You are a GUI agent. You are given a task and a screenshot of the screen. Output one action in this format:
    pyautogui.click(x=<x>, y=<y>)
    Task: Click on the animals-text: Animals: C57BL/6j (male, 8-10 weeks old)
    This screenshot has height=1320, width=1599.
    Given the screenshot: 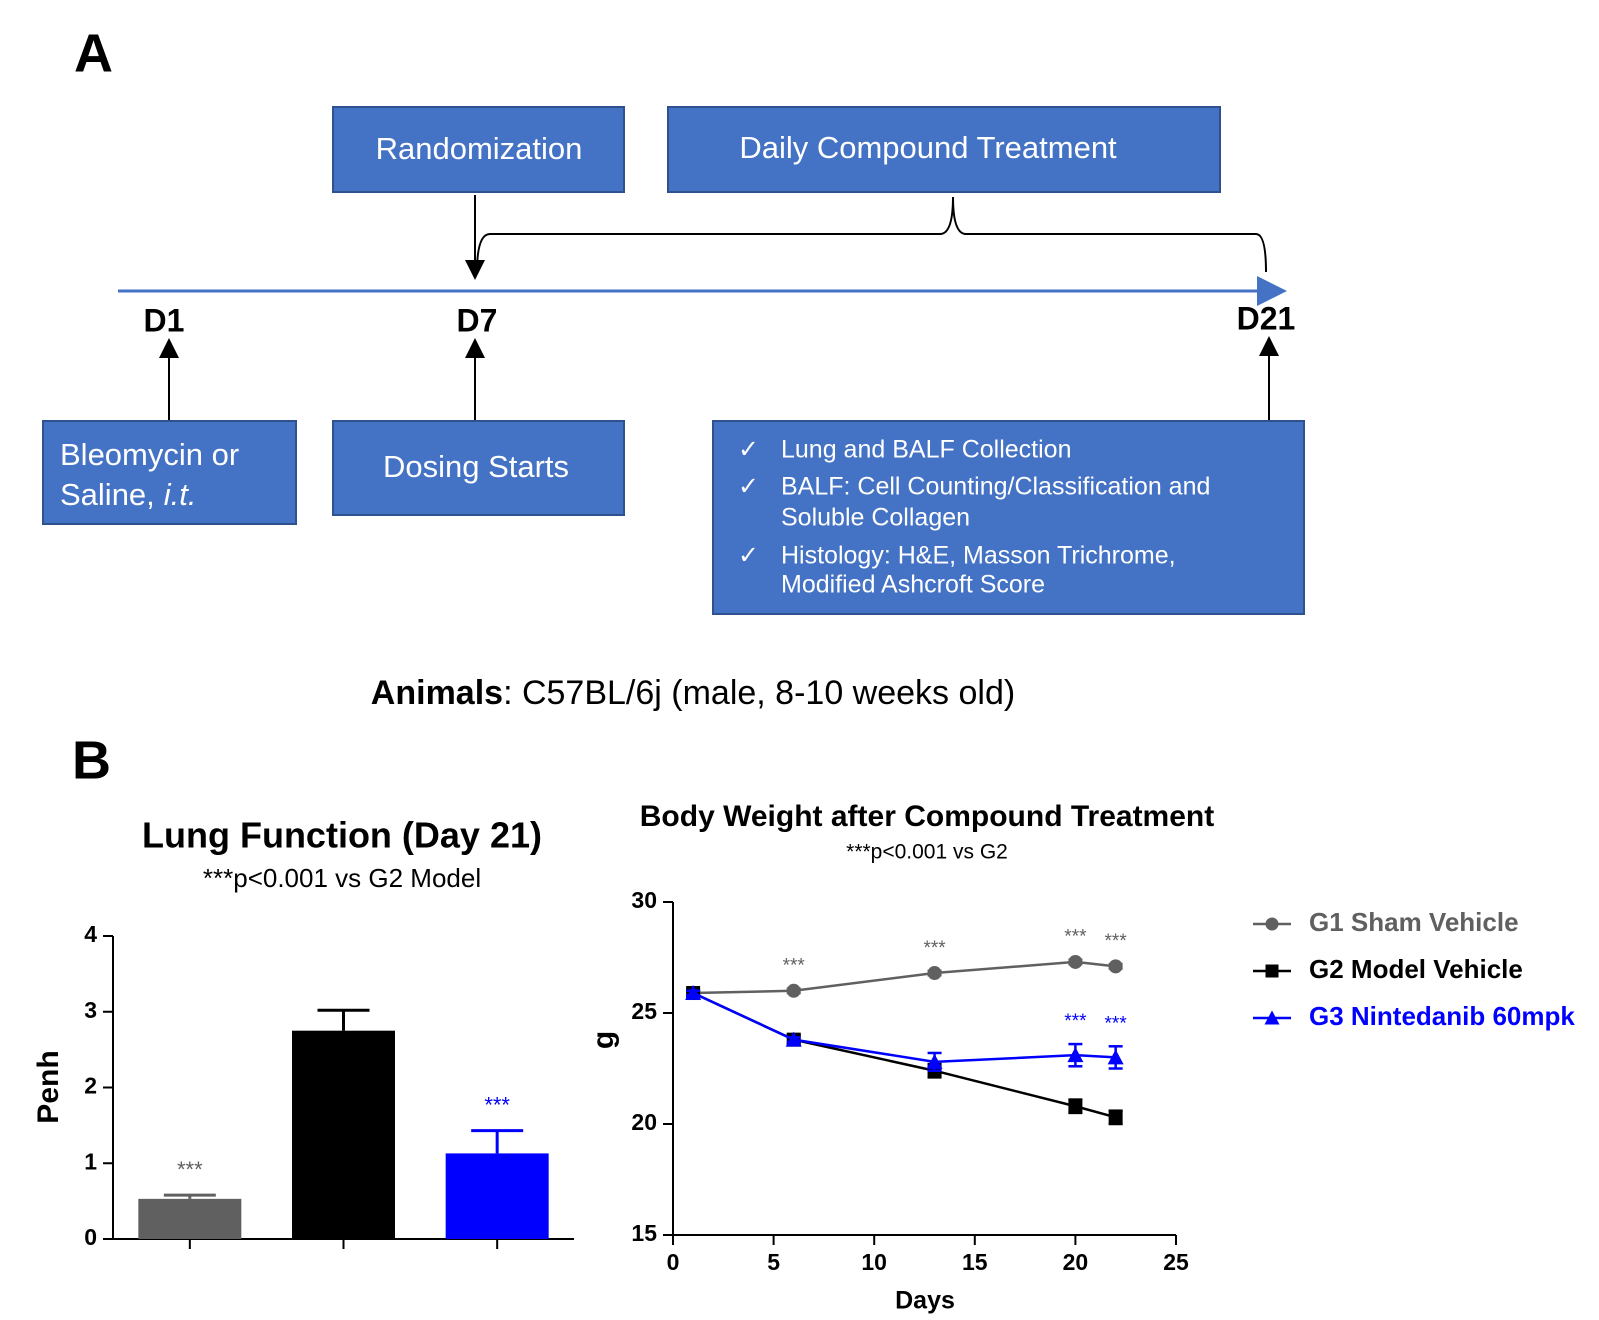 What is the action you would take?
    pyautogui.click(x=693, y=693)
    